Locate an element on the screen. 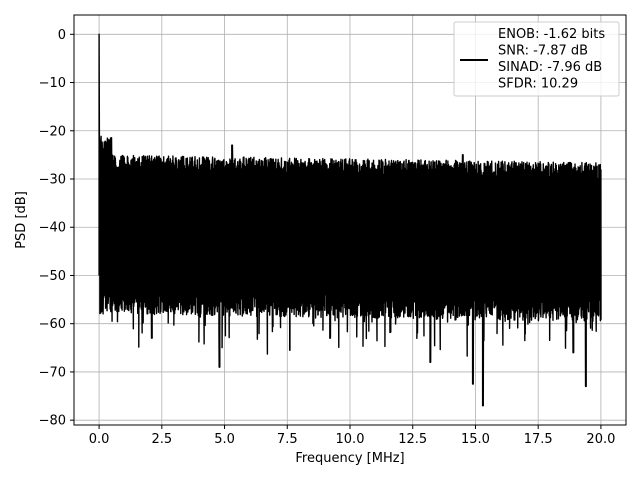  y-tick-label: −70 is located at coordinates (52, 372).